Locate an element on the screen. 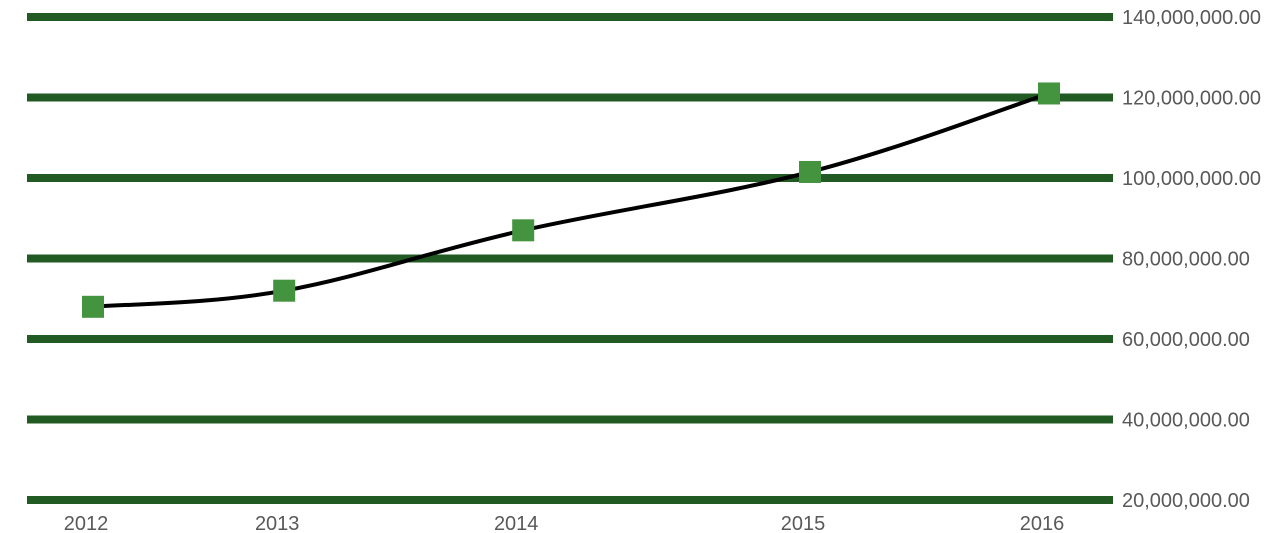 Image resolution: width=1276 pixels, height=533 pixels. x-tick-label: 2015 is located at coordinates (803, 523).